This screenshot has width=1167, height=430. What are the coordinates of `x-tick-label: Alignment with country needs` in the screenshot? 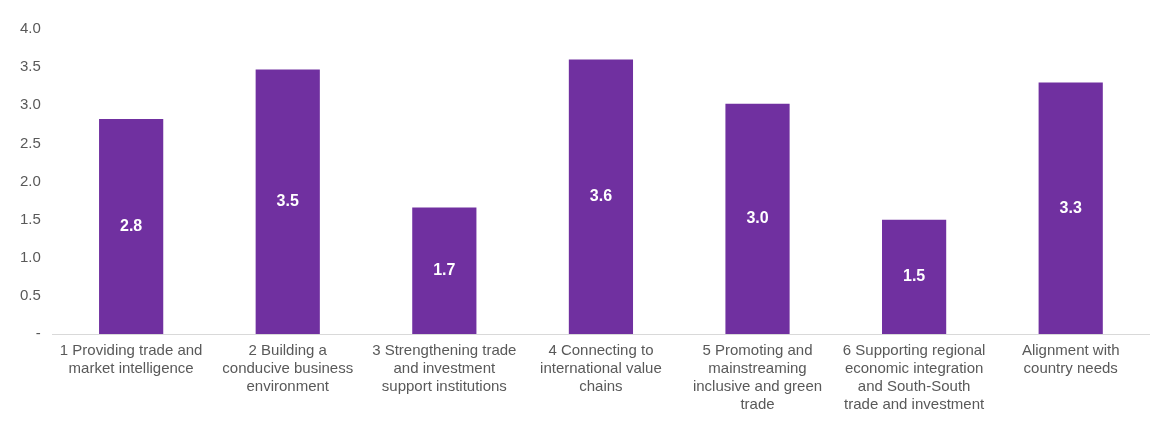 It's located at (1070, 359).